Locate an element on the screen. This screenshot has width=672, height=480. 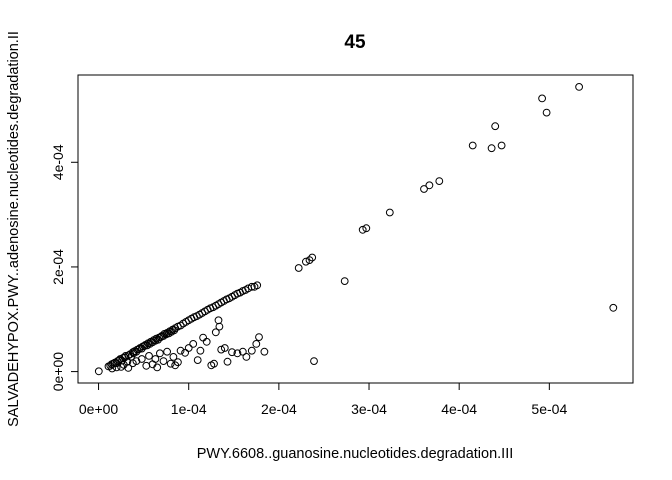
y-tick-label: 2e-04 is located at coordinates (58, 267).